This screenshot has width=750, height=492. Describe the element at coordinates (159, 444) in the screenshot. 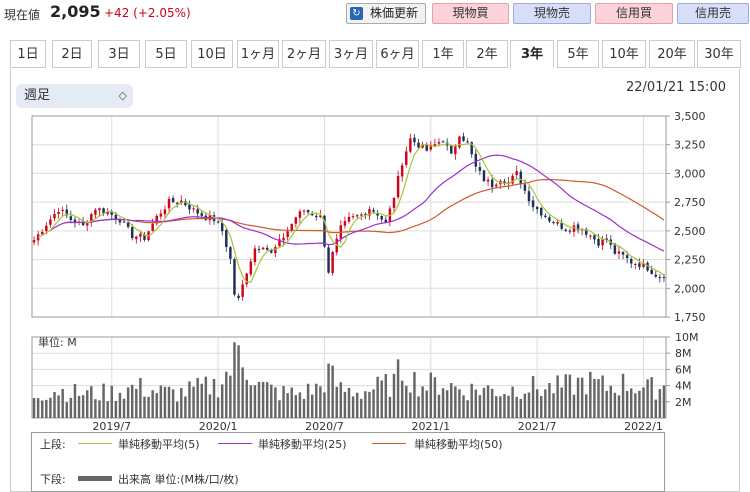

I see `legend-ma5: 単純移動平均(5)` at that location.